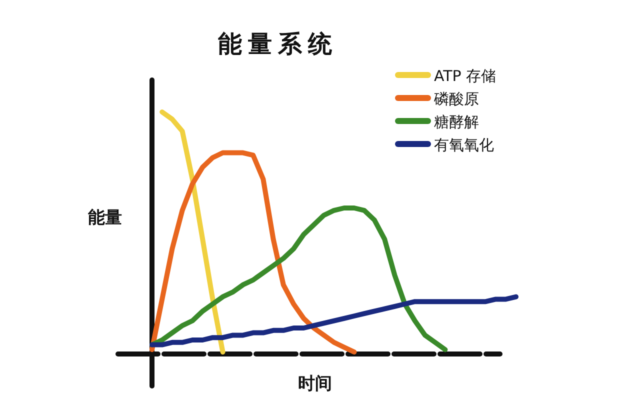 The image size is (640, 415). What do you see at coordinates (465, 76) in the screenshot?
I see `legend-label: ATP 存储` at bounding box center [465, 76].